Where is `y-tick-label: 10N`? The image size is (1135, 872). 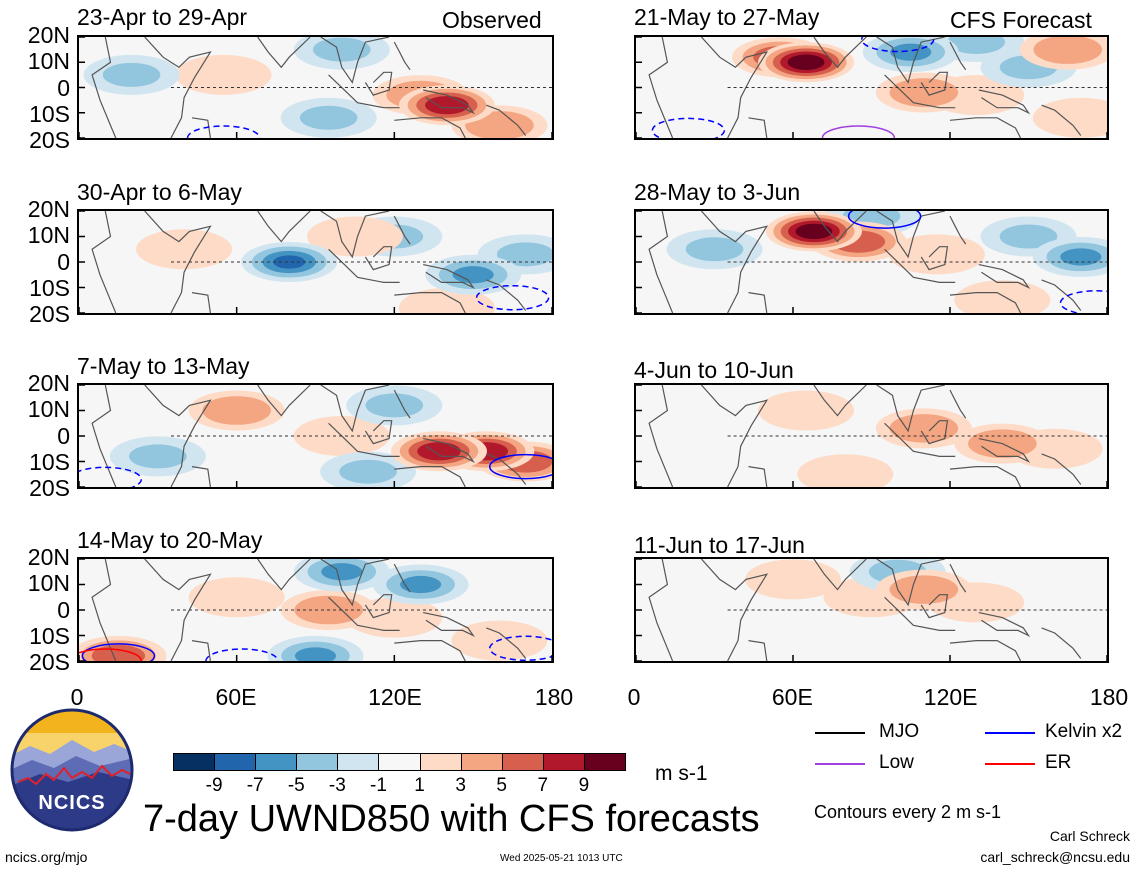
y-tick-label: 10N is located at coordinates (48, 583).